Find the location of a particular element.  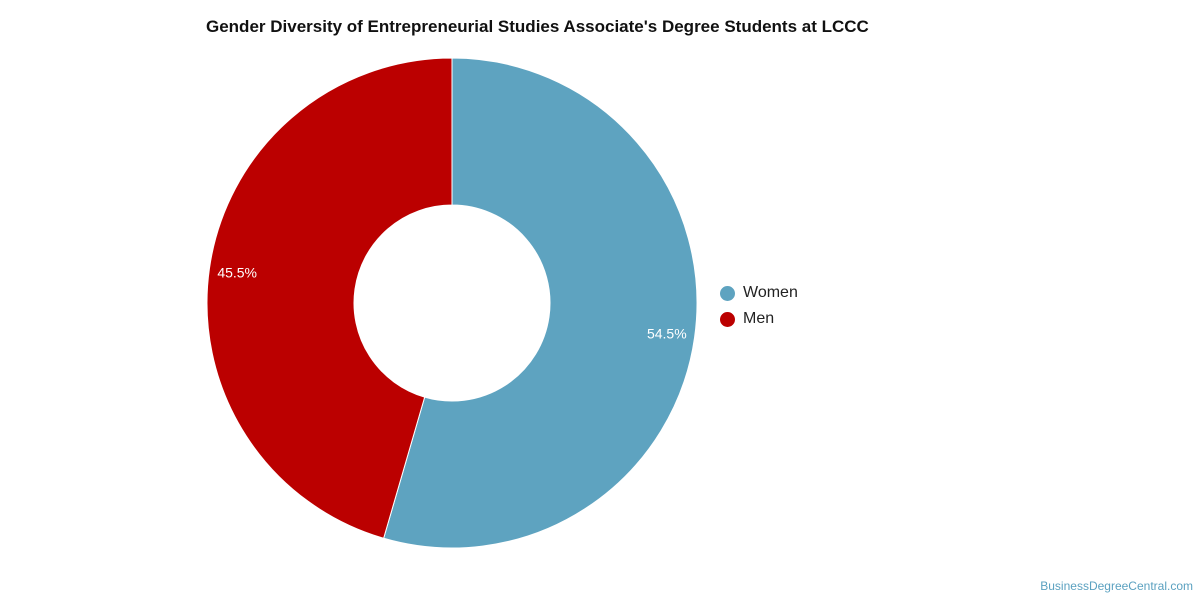

legend-item-women: Women is located at coordinates (759, 293).